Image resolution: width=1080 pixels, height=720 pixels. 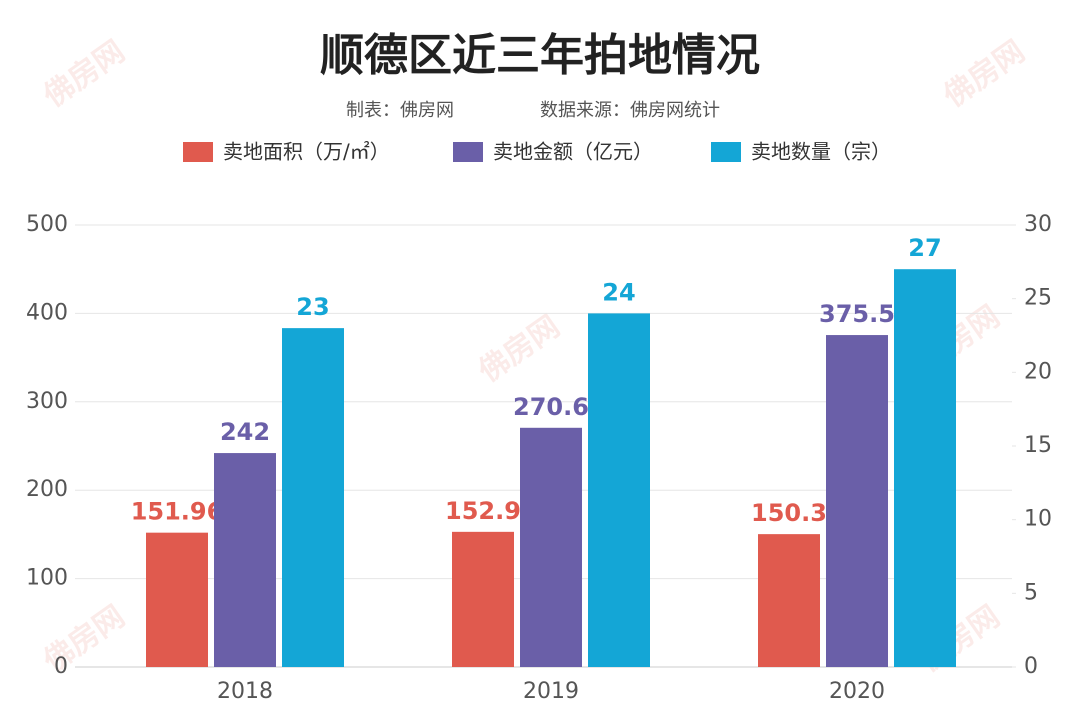 What do you see at coordinates (540, 55) in the screenshot?
I see `chart-title: 顺德区近三年拍地情况` at bounding box center [540, 55].